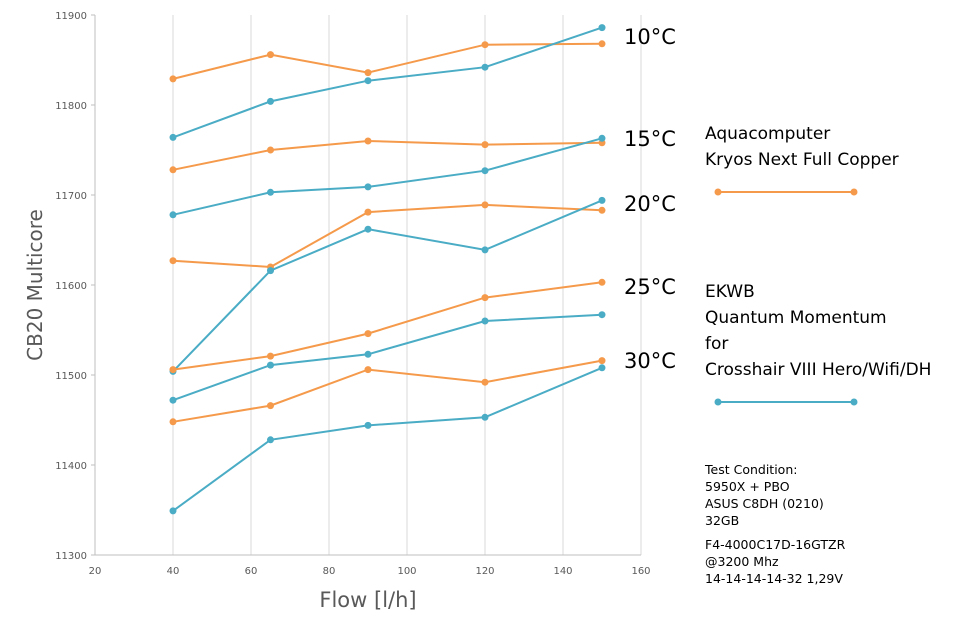 This screenshot has height=631, width=977. Describe the element at coordinates (650, 37) in the screenshot. I see `temp-label-10: 10°C` at that location.